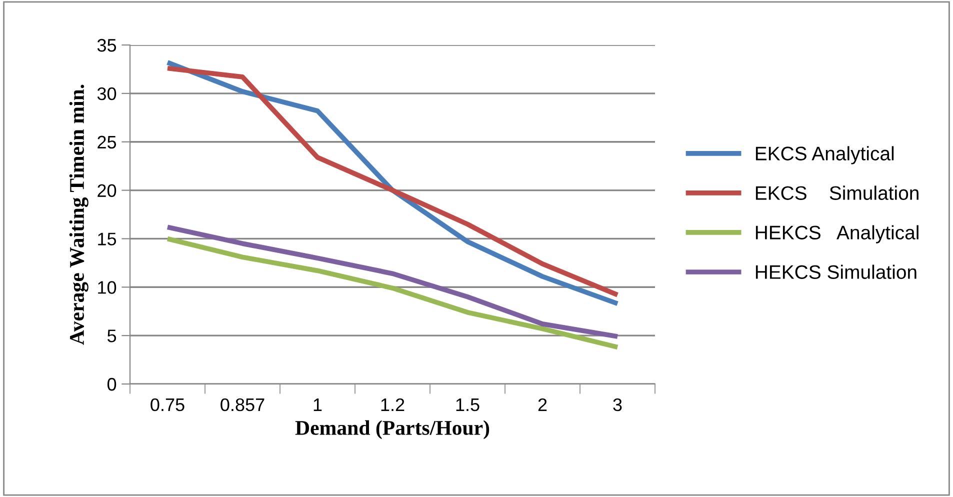 The height and width of the screenshot is (497, 953). What do you see at coordinates (242, 405) in the screenshot?
I see `x-tick-label: 0.857` at bounding box center [242, 405].